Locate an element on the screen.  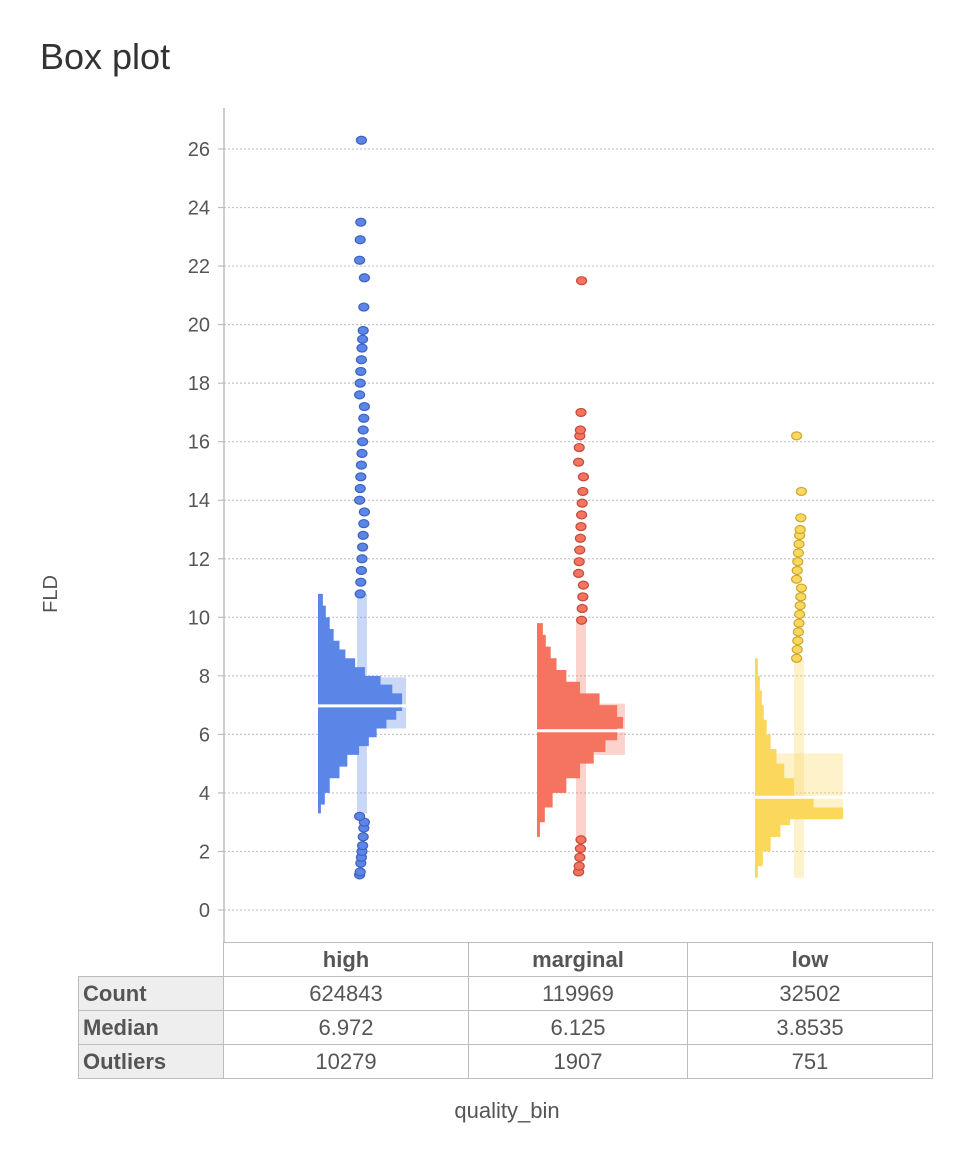
y-tick-label: 10 is located at coordinates (199, 618).